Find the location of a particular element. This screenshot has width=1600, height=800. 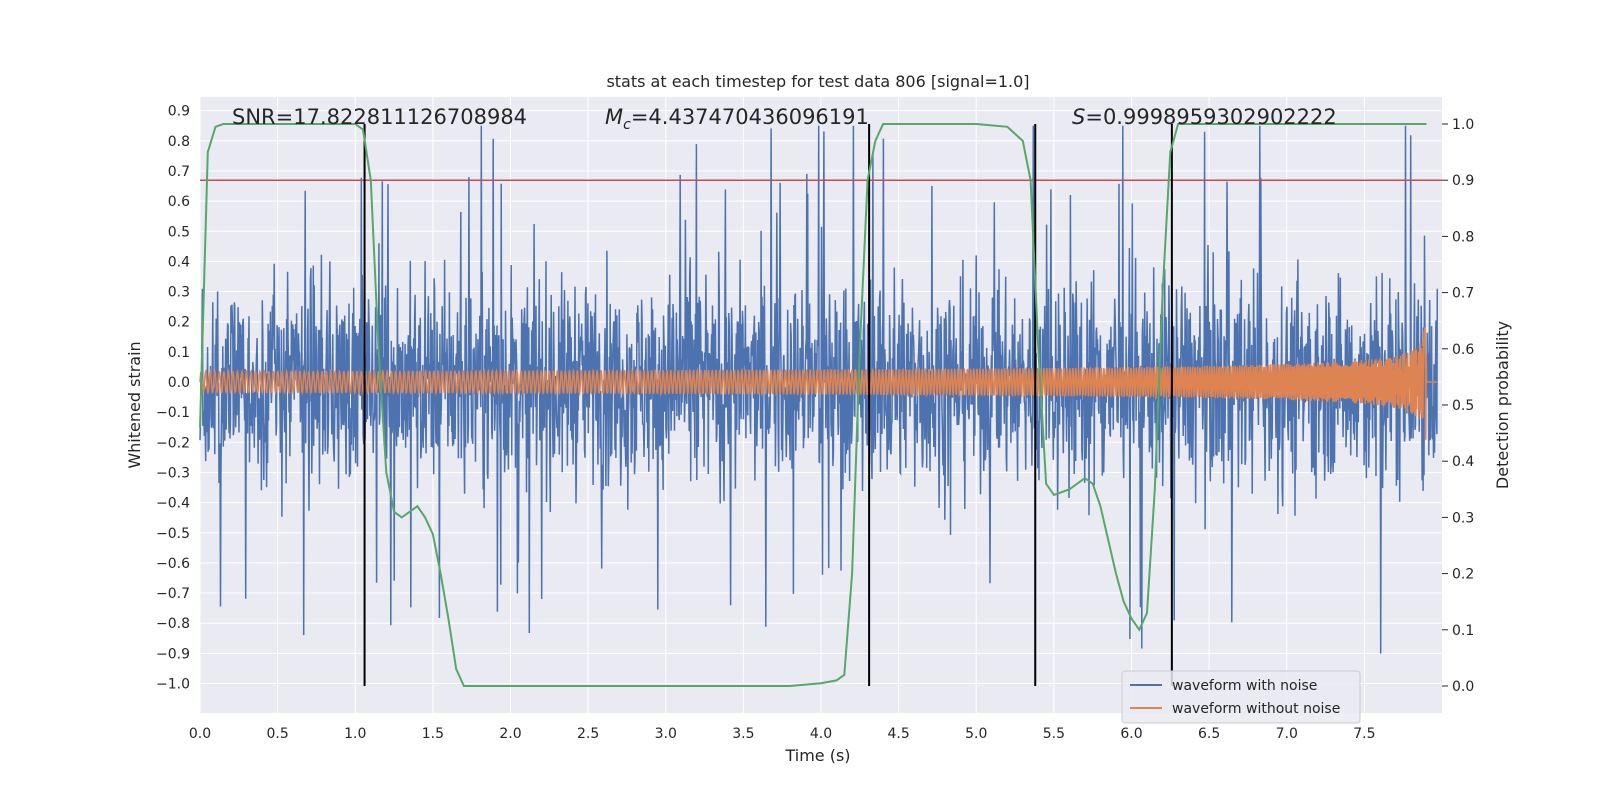

y-tick-label: 0.4 is located at coordinates (179, 262).